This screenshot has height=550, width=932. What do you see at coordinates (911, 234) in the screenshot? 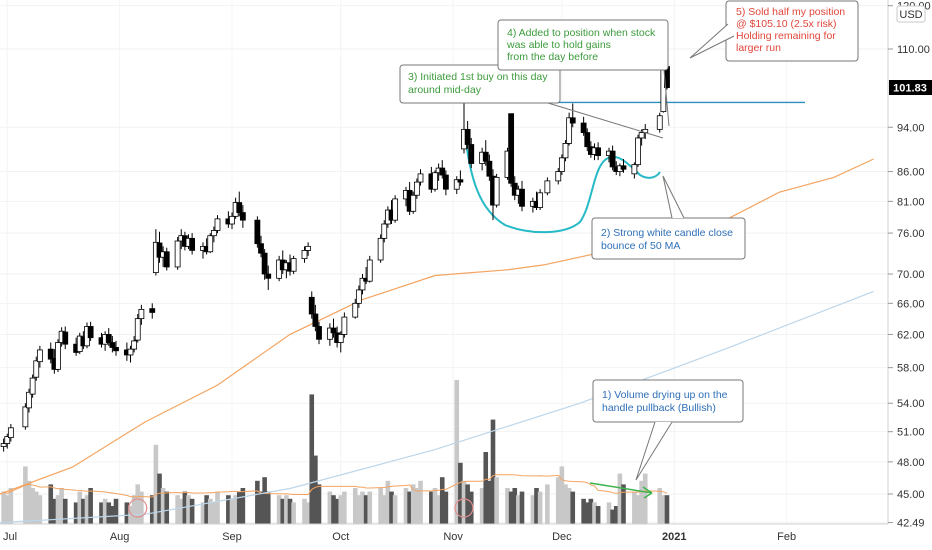
I see `price-tick-label: 76.00` at bounding box center [911, 234].